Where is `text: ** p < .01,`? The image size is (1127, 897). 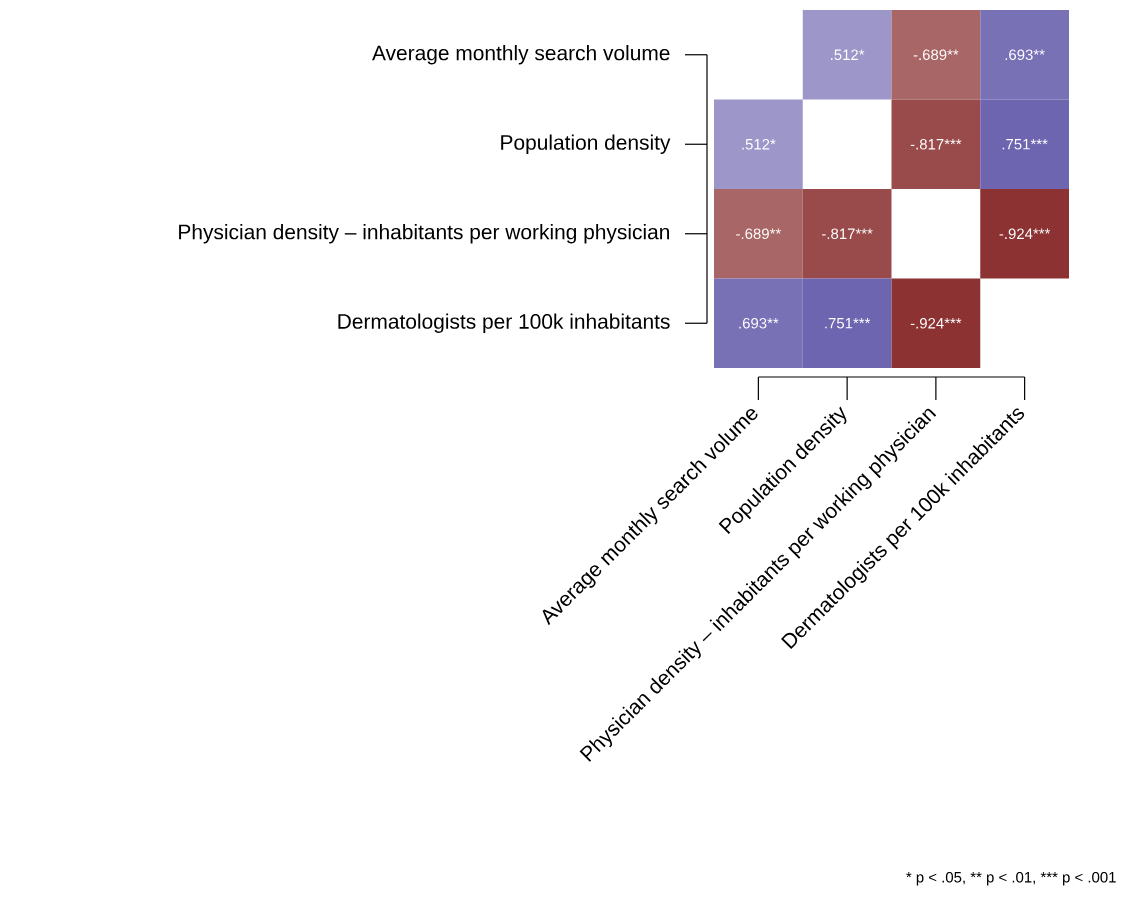 text: ** p < .01, is located at coordinates (1002, 878).